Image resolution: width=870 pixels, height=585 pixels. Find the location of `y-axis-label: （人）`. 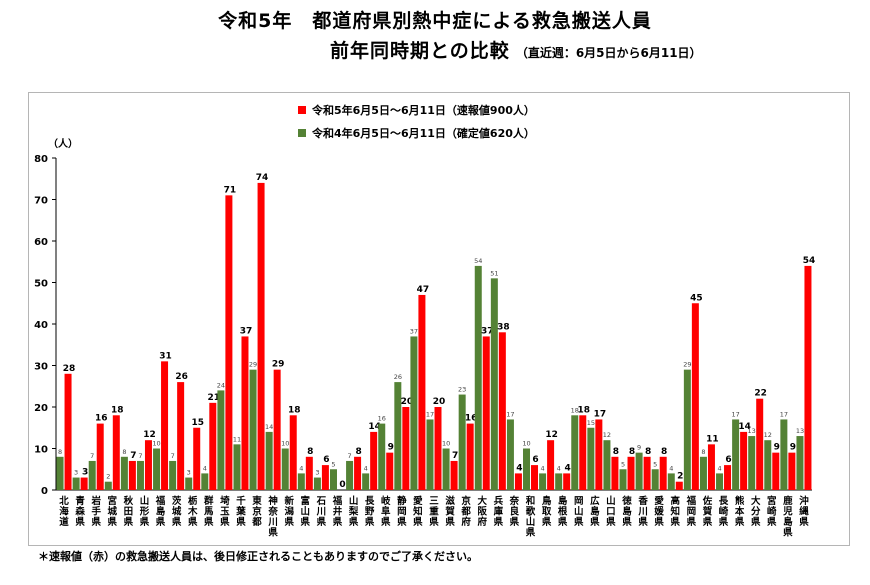

y-axis-label: （人） is located at coordinates (63, 143).